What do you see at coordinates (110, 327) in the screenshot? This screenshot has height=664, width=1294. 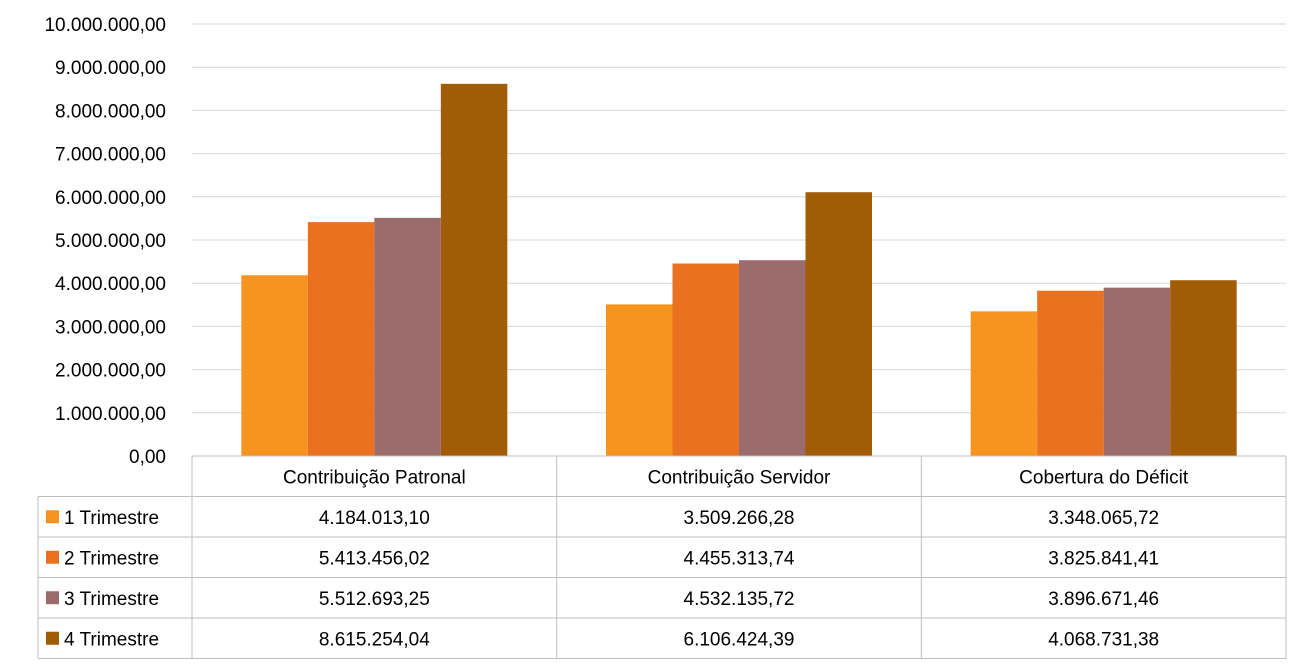 I see `y-tick-label: 3.000.000,00` at bounding box center [110, 327].